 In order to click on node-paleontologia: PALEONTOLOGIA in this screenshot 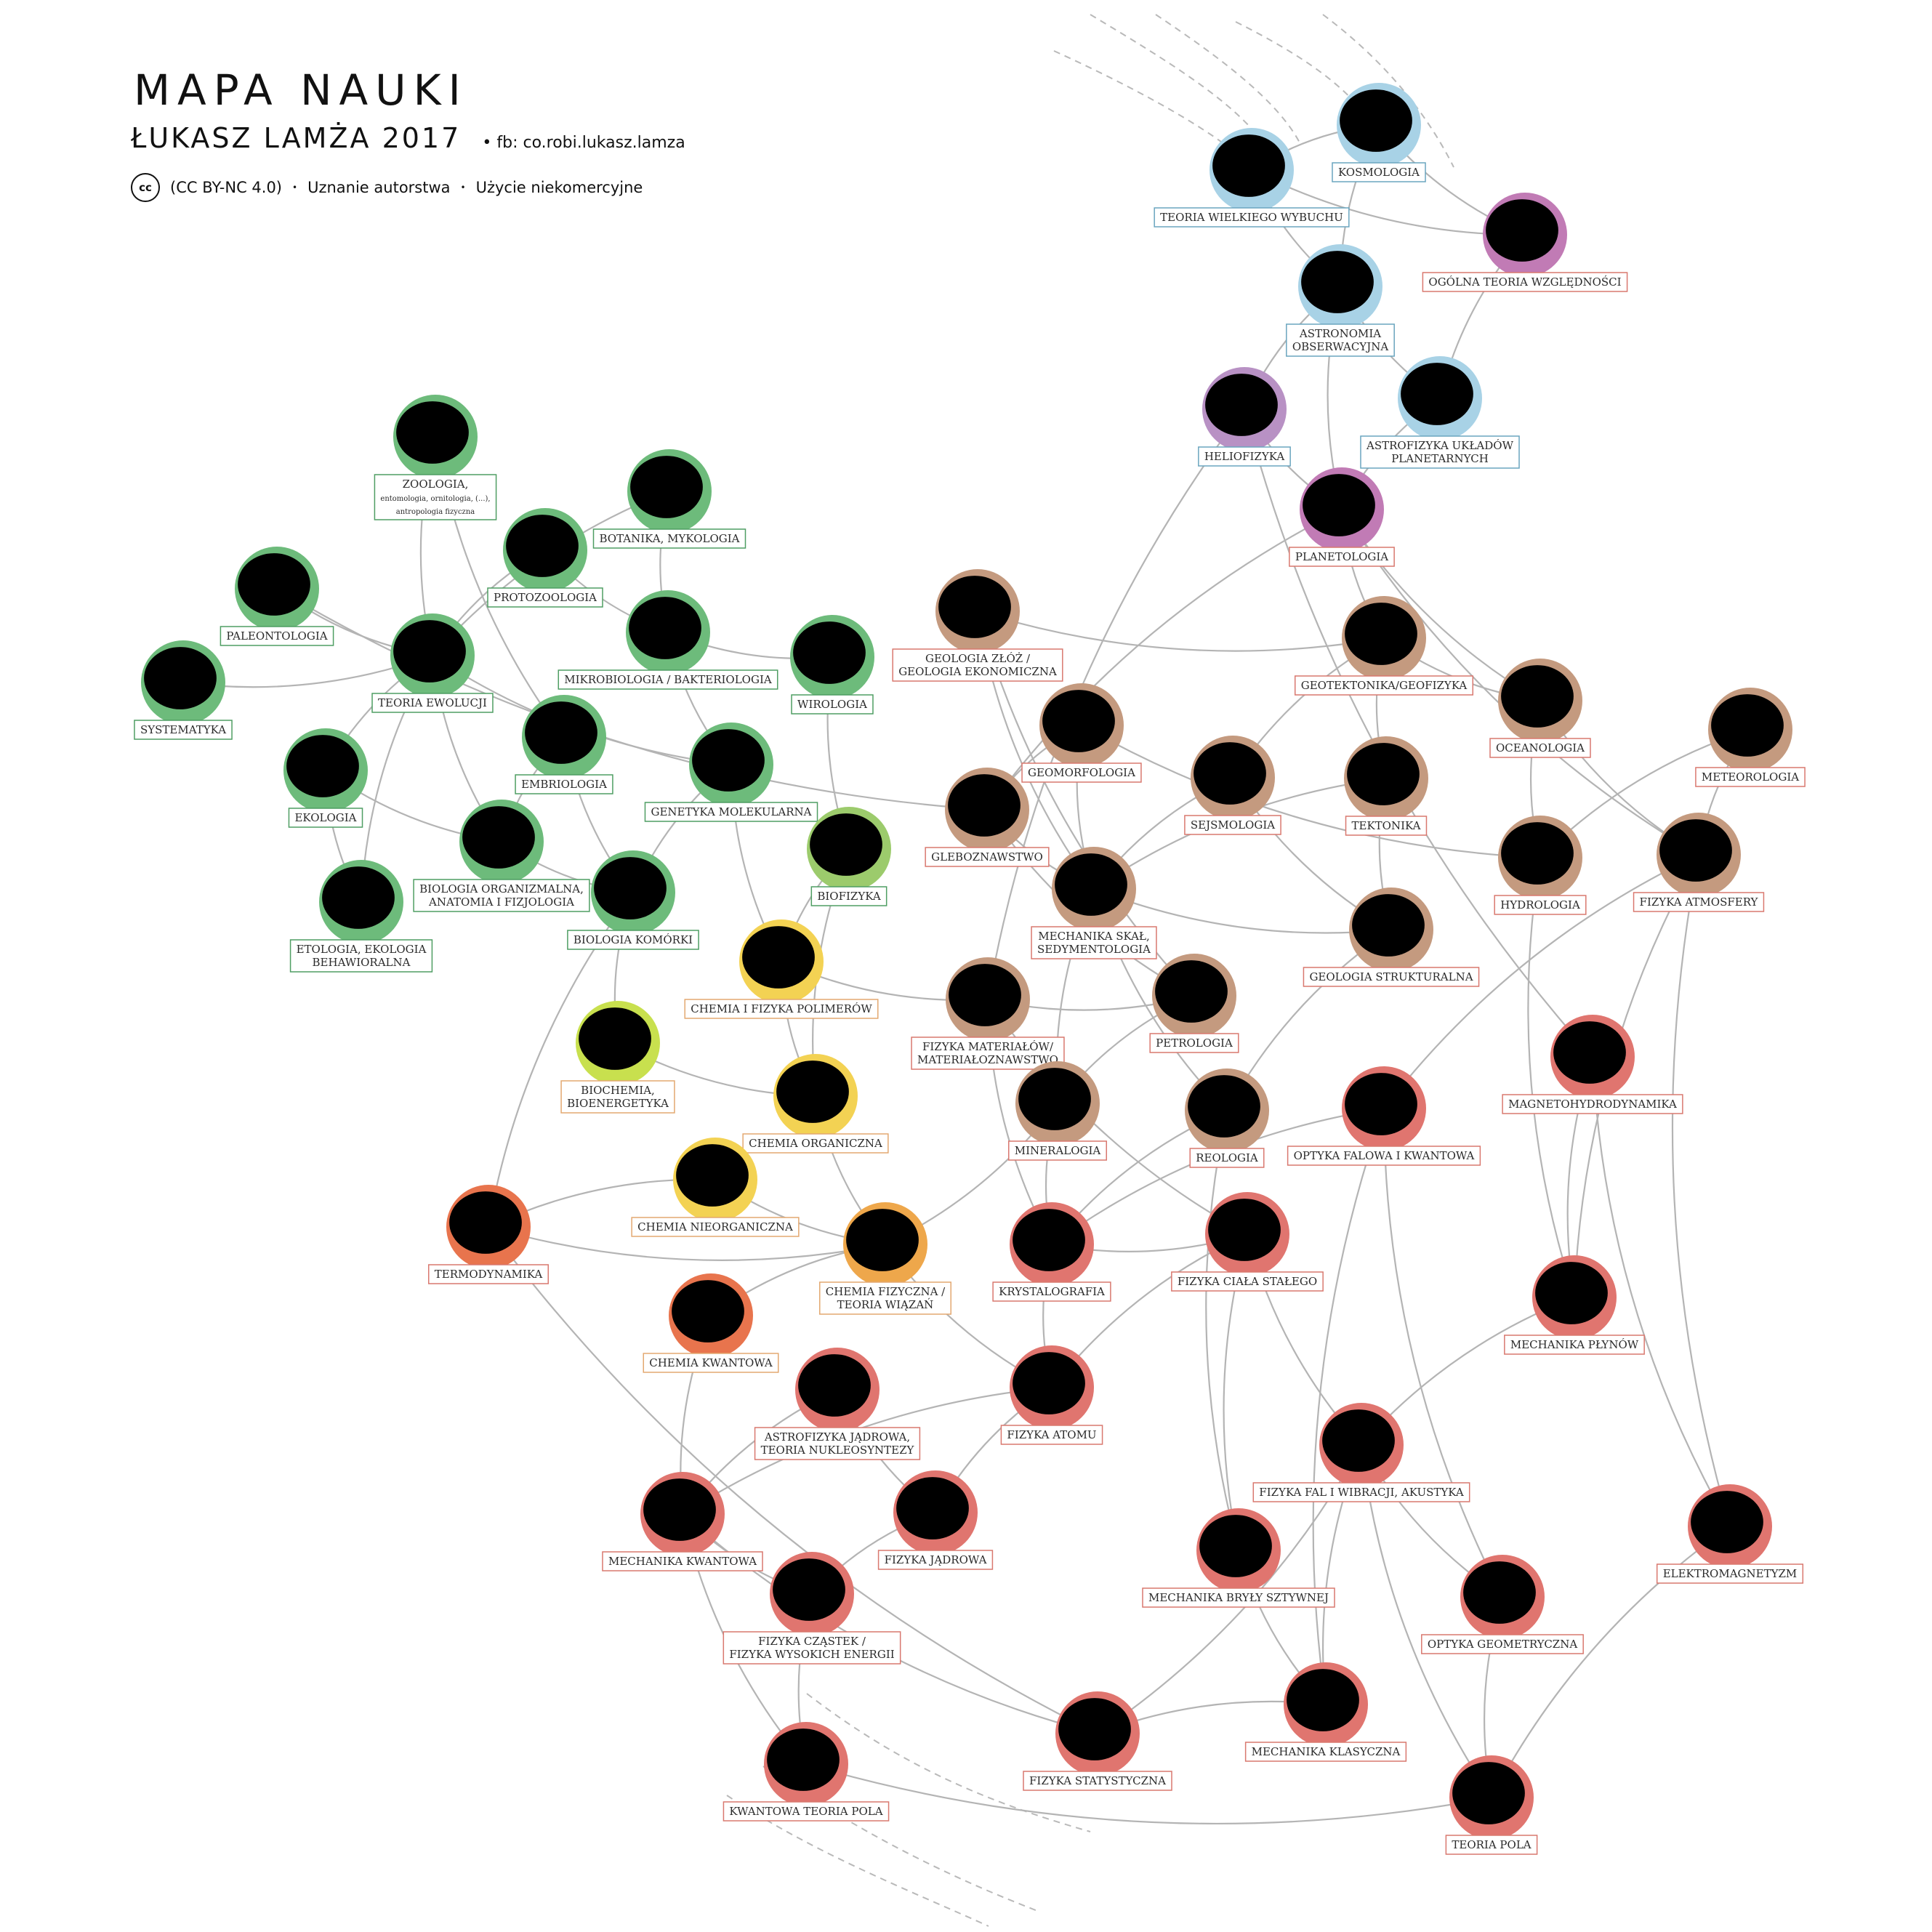, I will do `click(277, 596)`.